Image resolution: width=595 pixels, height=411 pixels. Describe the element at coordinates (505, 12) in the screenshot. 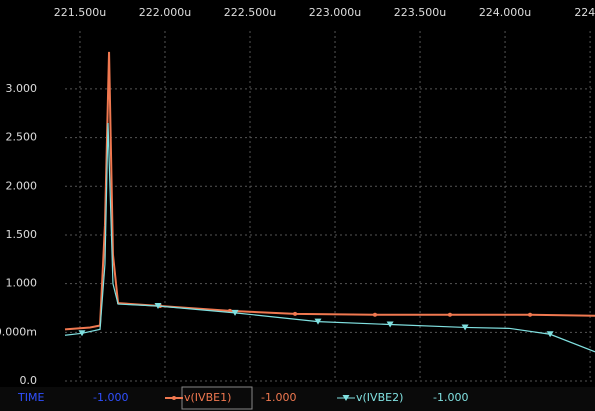

I see `x-tick-label: 224.000u` at that location.